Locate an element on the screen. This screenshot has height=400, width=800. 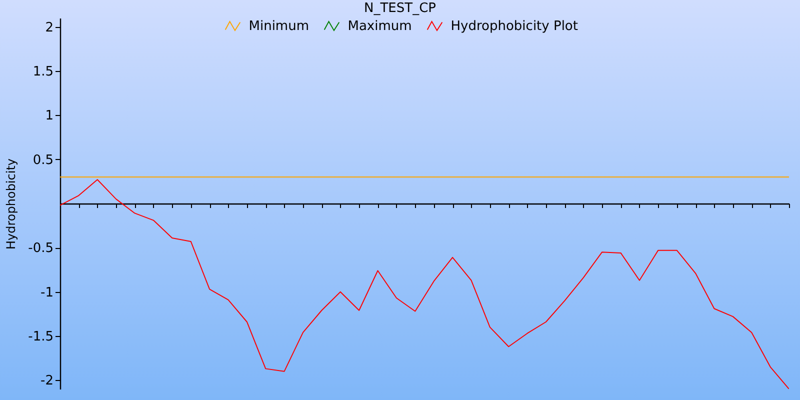
y-tick-label: -1 is located at coordinates (47, 292).